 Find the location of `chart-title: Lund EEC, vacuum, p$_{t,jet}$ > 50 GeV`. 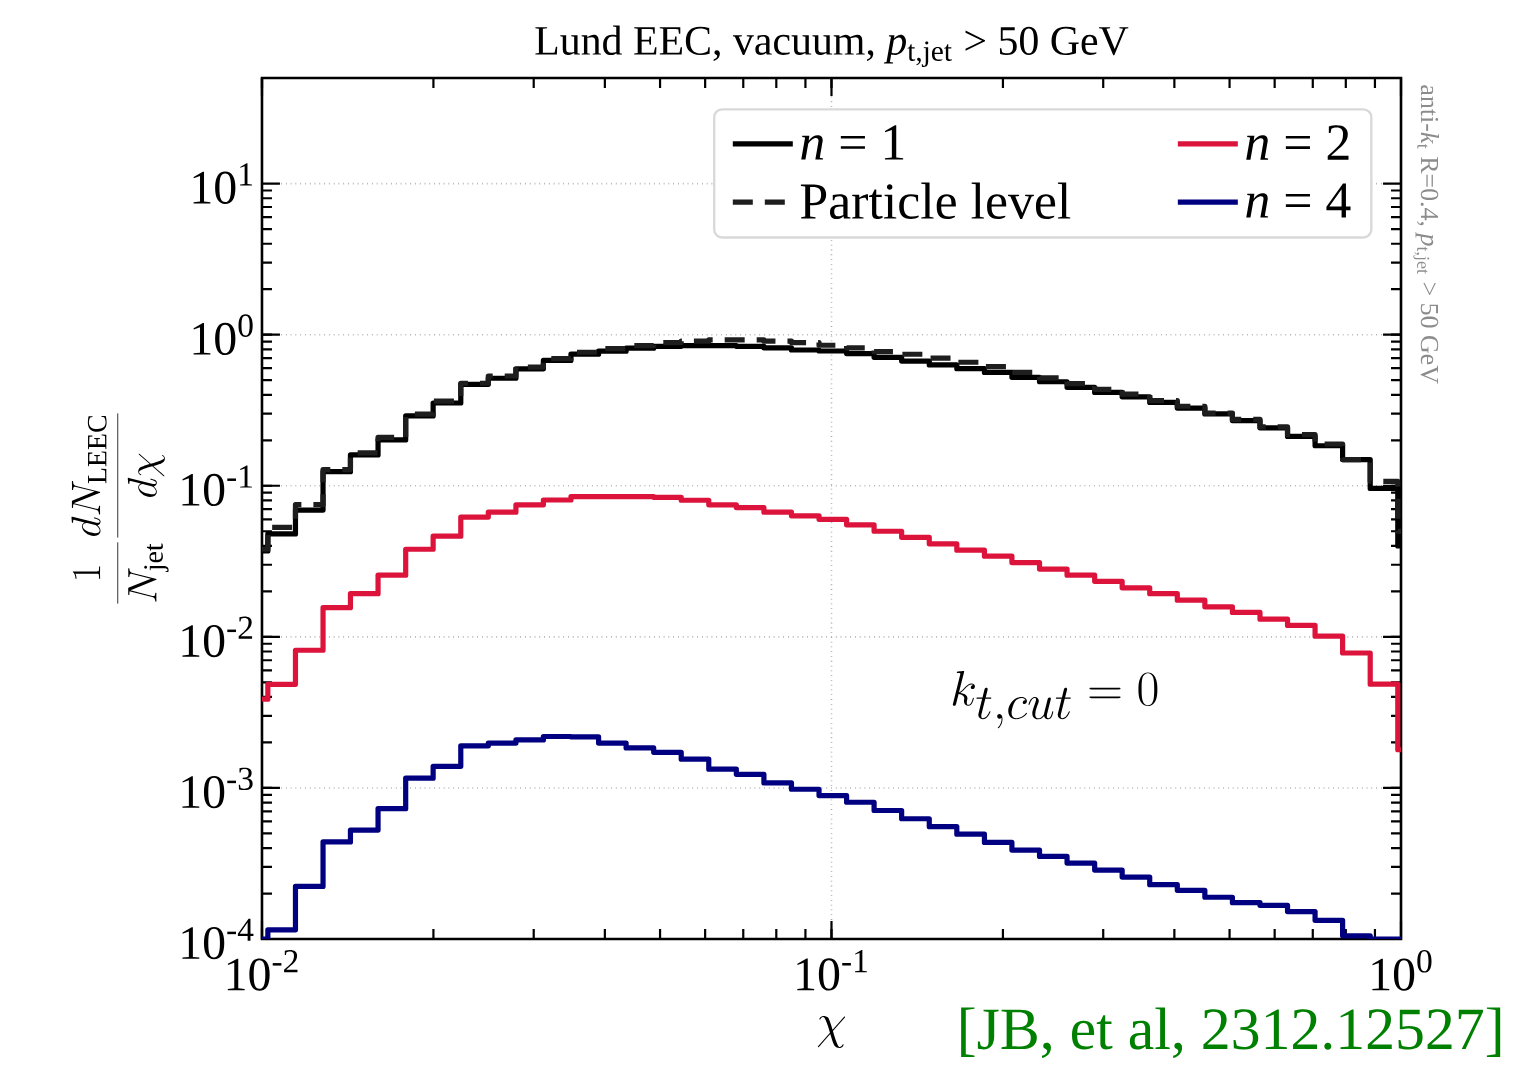

chart-title: Lund EEC, vacuum, p$_{t,jet}$ > 50 GeV is located at coordinates (832, 46).